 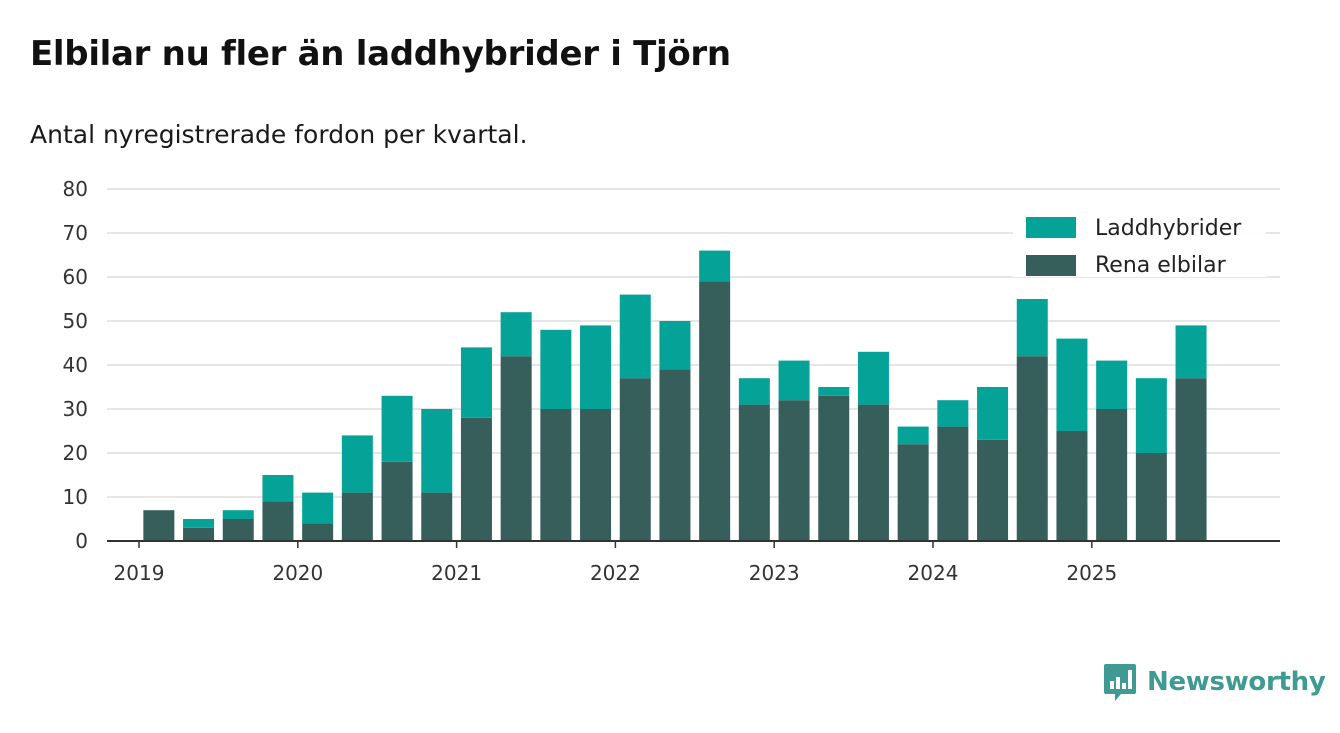 What do you see at coordinates (693, 562) in the screenshot?
I see `x-axis: 2019 2020 2021 2022 2023 2024 2025` at bounding box center [693, 562].